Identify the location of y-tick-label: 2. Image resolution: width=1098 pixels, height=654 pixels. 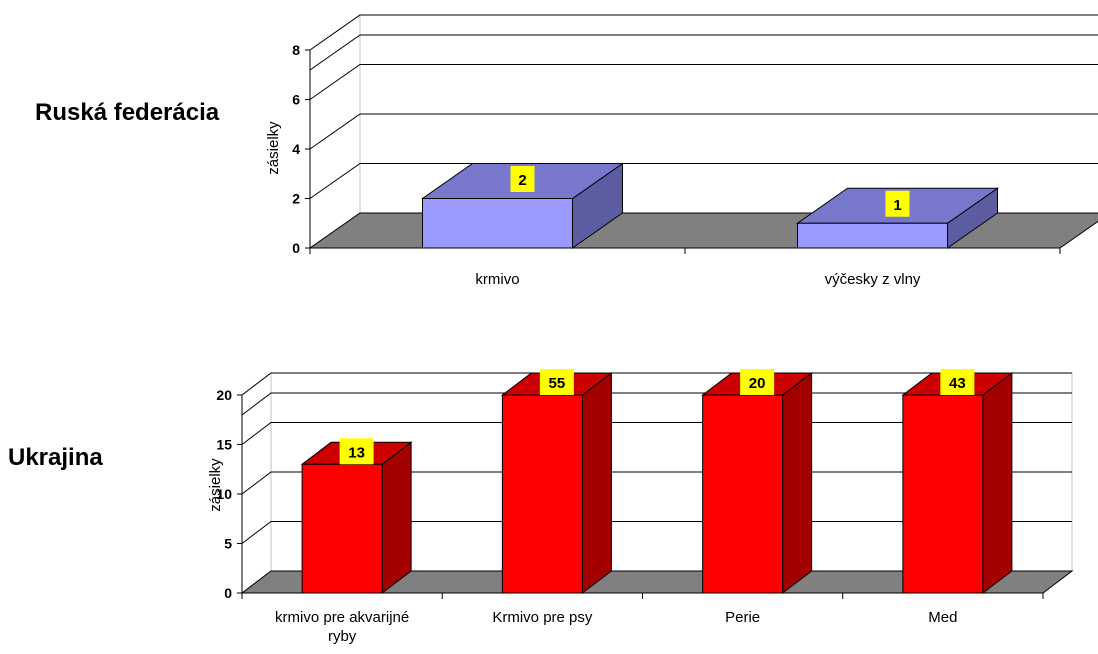
(296, 199).